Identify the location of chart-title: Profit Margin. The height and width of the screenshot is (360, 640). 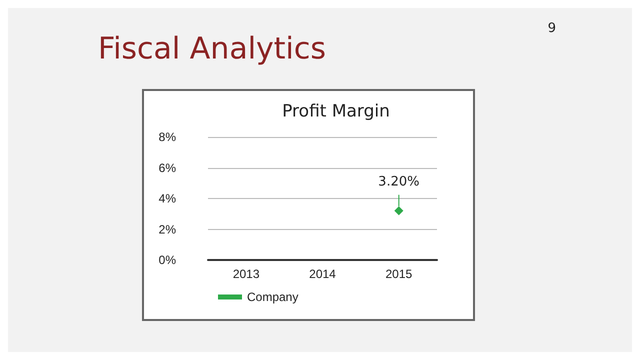
(336, 112).